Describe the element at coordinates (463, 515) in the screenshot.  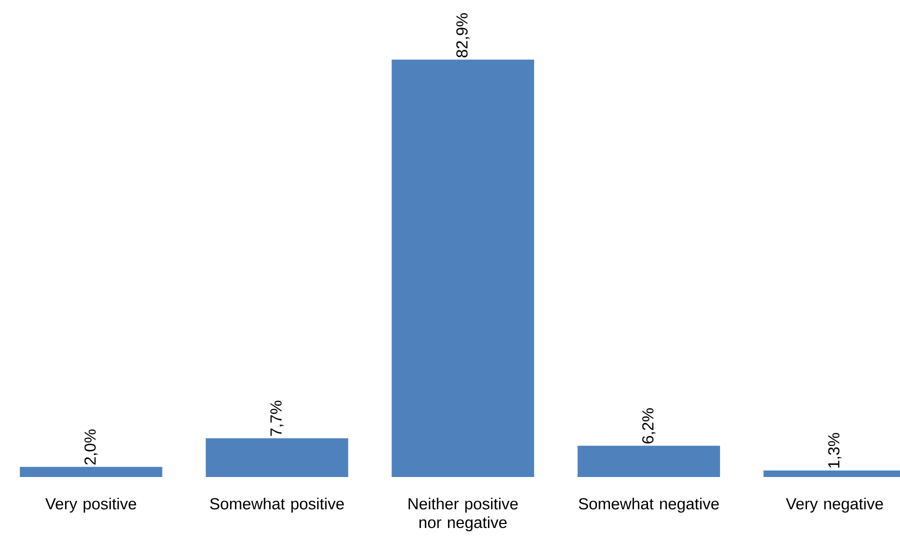
I see `x-tick-label: Neither positive nor negative` at that location.